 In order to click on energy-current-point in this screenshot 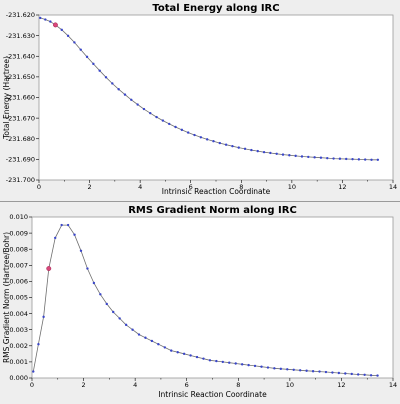, I will do `click(55, 25)`.